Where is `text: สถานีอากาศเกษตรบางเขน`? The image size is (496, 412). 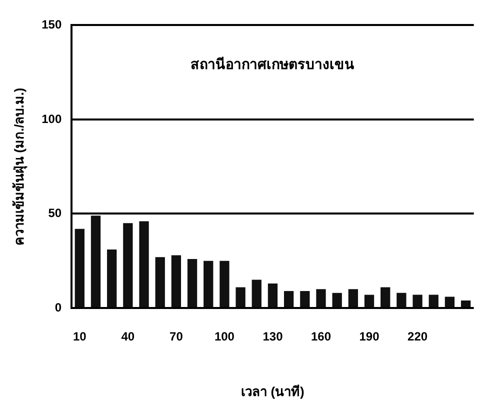 text: สถานีอากาศเกษตรบางเขน is located at coordinates (272, 64).